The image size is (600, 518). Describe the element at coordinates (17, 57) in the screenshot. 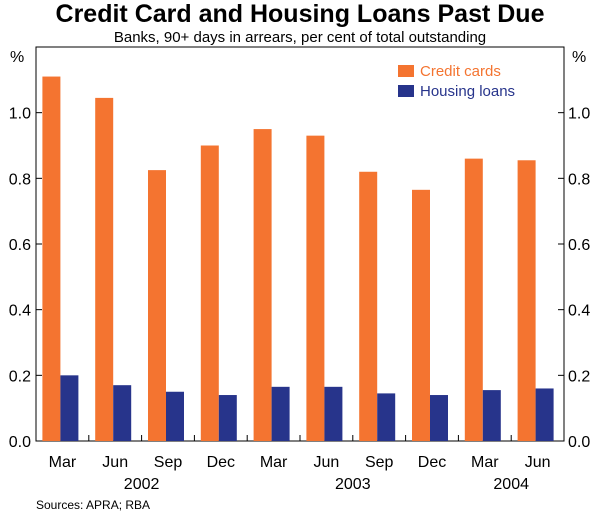

I see `y-unit-left: %` at that location.